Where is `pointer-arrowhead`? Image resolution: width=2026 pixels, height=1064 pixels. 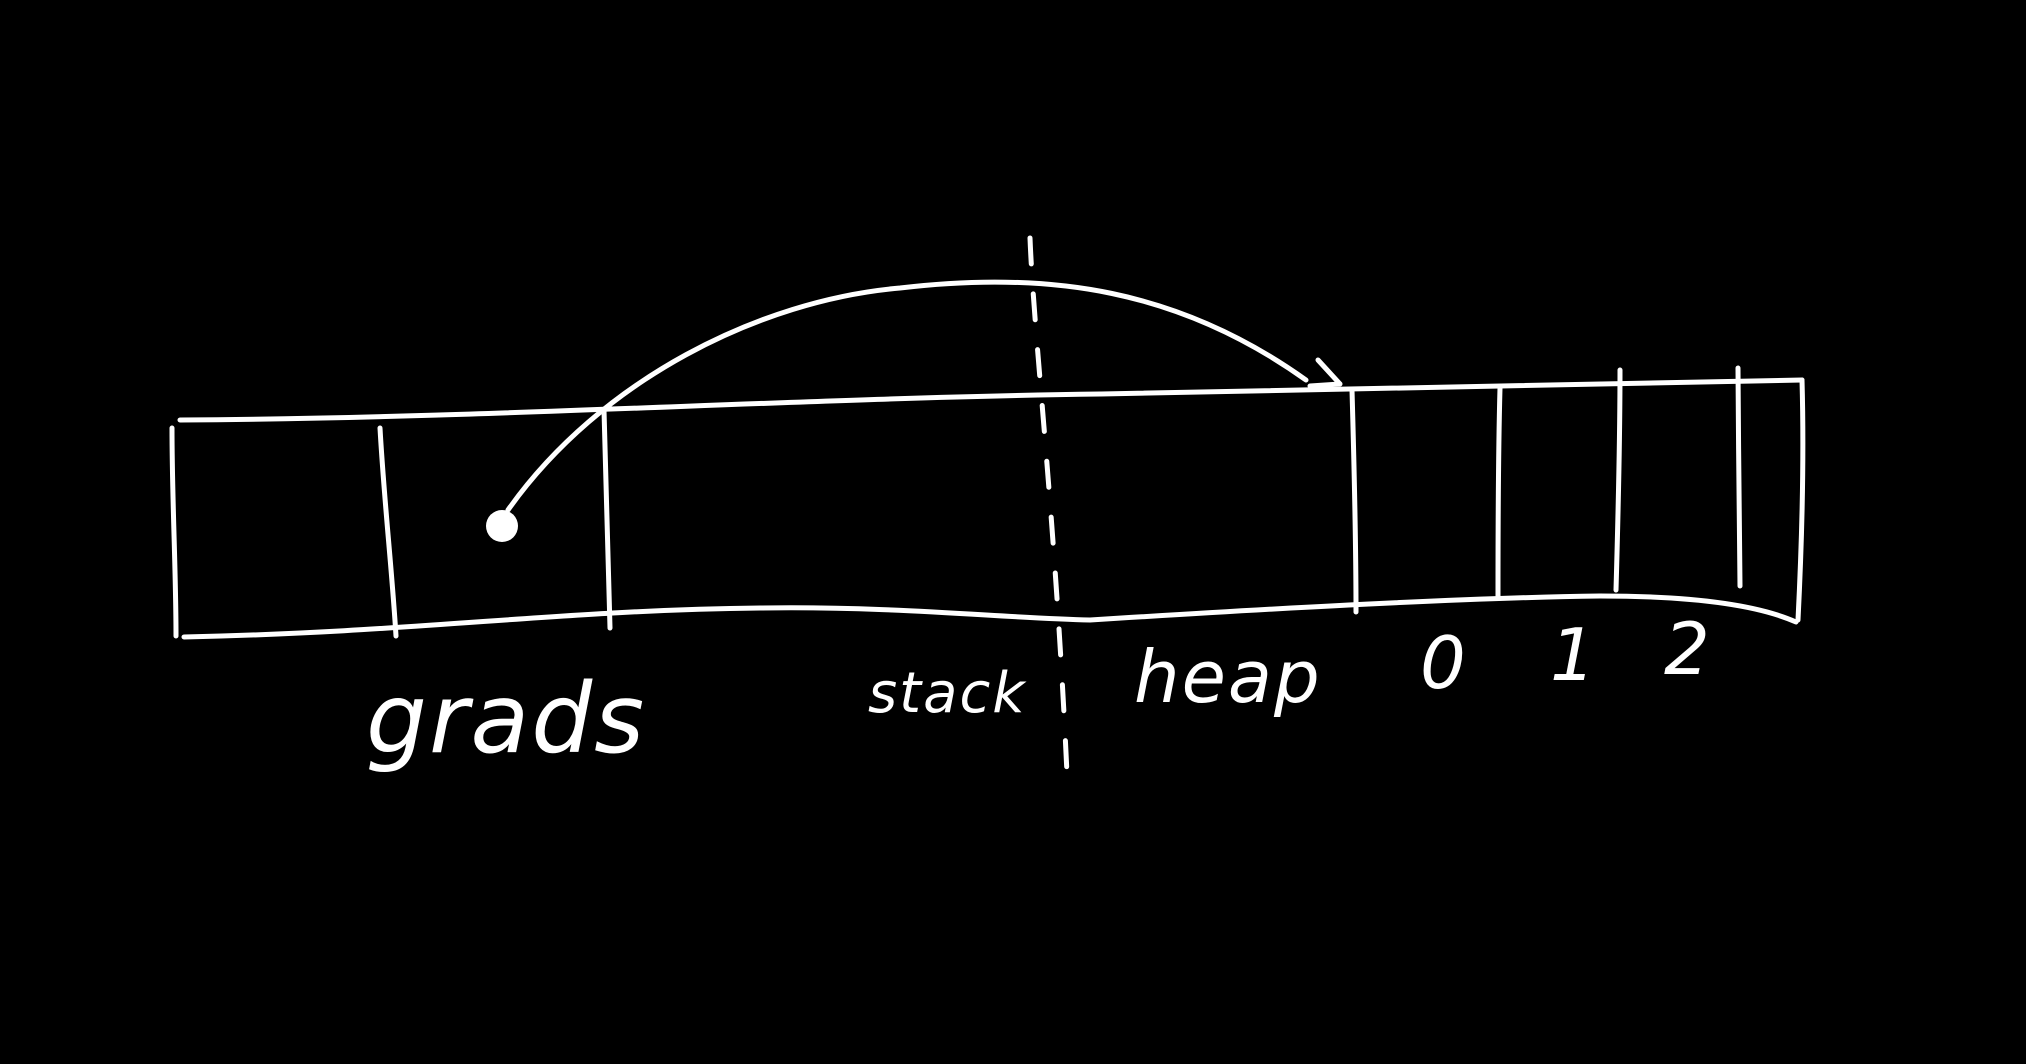 pointer-arrowhead is located at coordinates (1325, 373).